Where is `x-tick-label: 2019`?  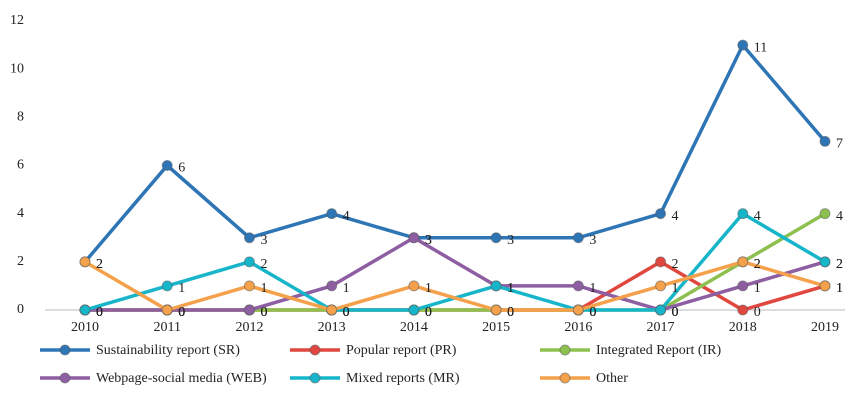
x-tick-label: 2019 is located at coordinates (825, 327).